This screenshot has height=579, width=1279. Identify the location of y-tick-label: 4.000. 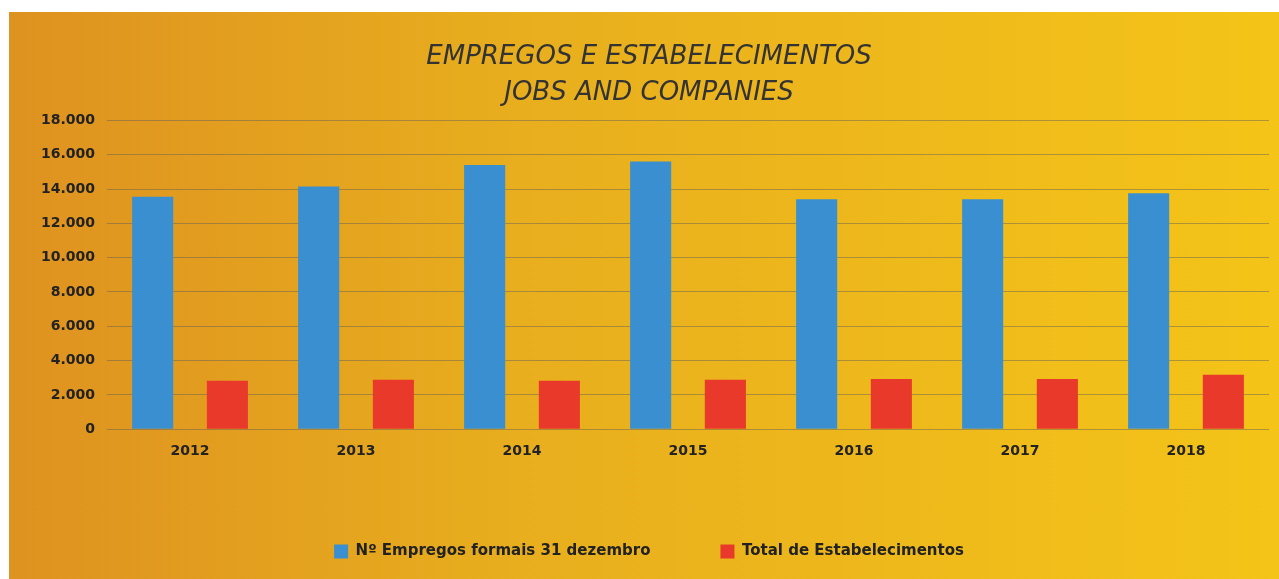
(73, 359).